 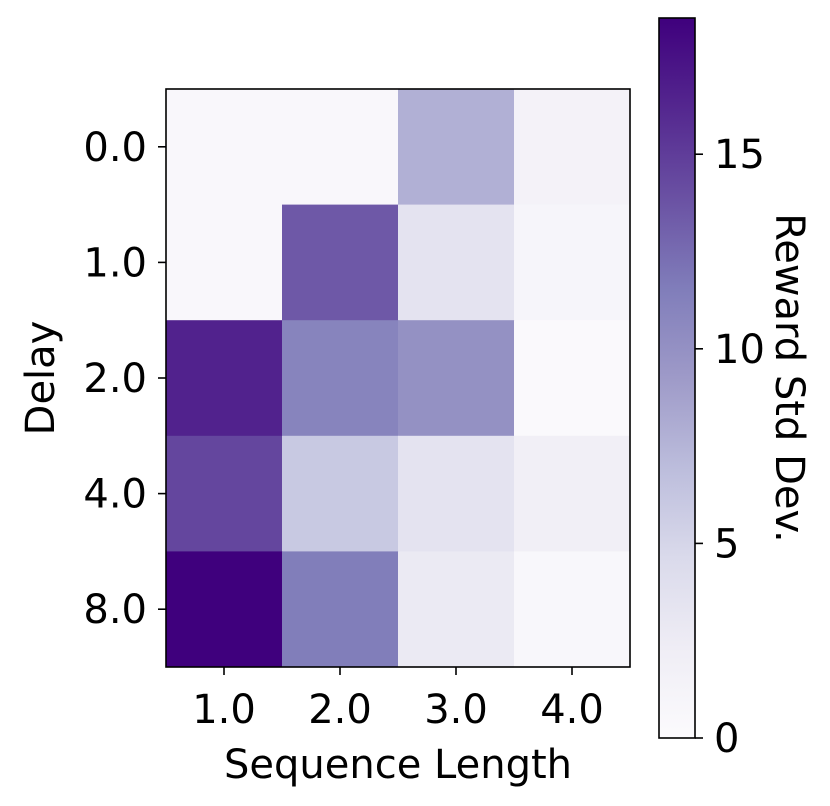 I want to click on y-tick-label: 4.0, so click(x=115, y=495).